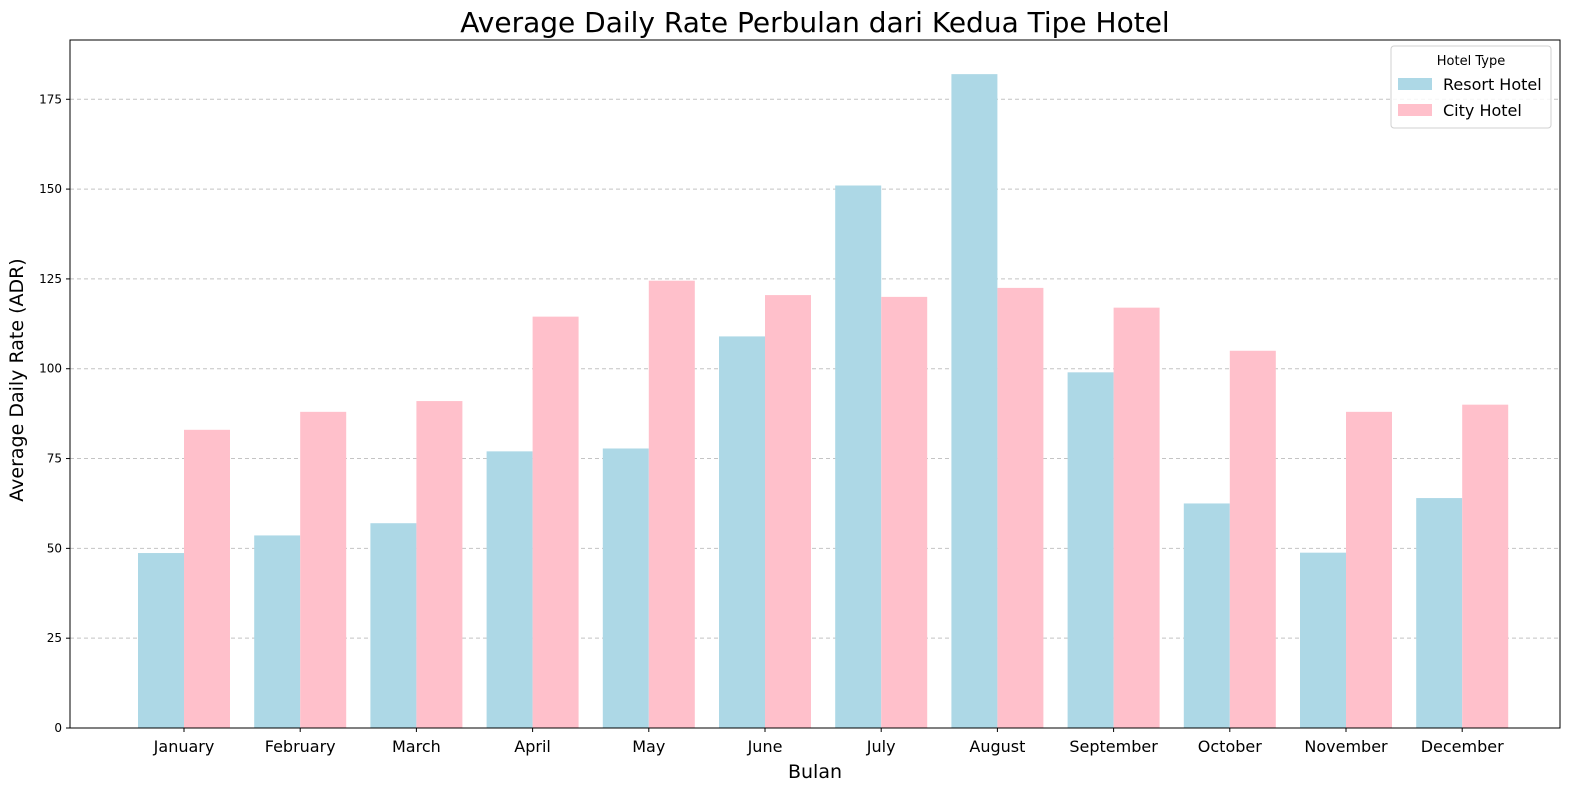 The height and width of the screenshot is (790, 1589). I want to click on bar-city-hotel-october, so click(1252, 539).